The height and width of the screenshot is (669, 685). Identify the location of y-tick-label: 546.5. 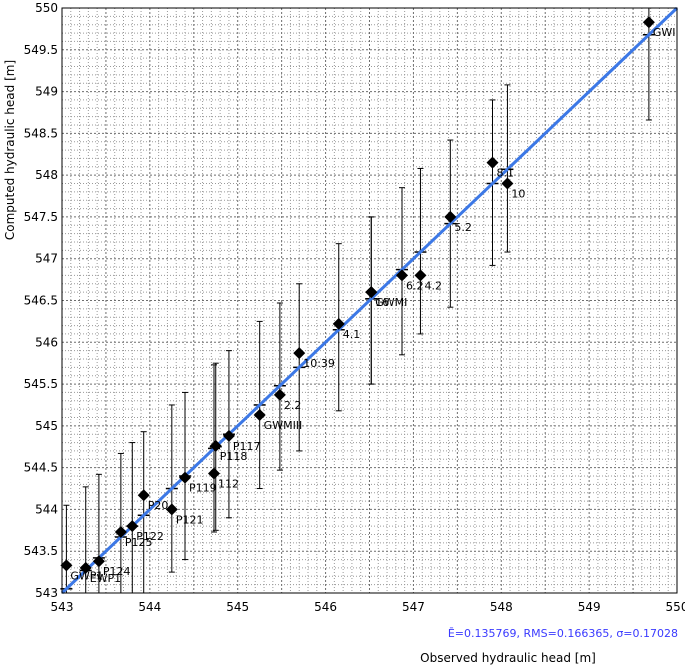
(41, 301).